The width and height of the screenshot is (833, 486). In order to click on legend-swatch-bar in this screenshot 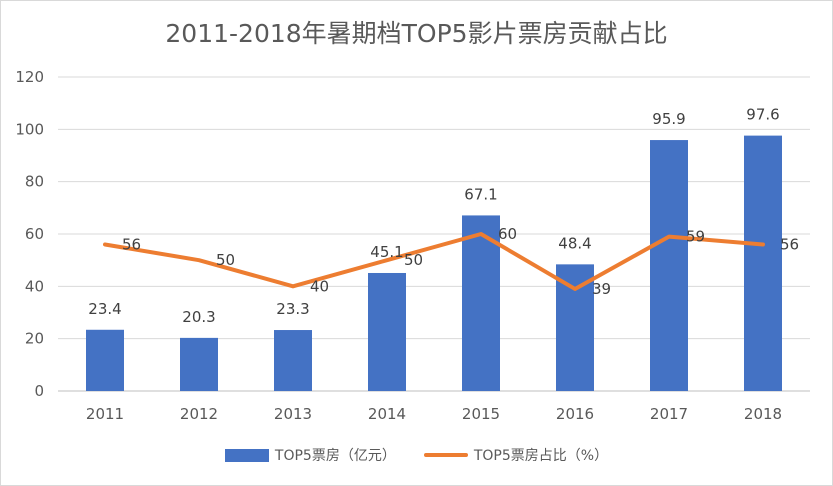, I will do `click(246, 455)`.